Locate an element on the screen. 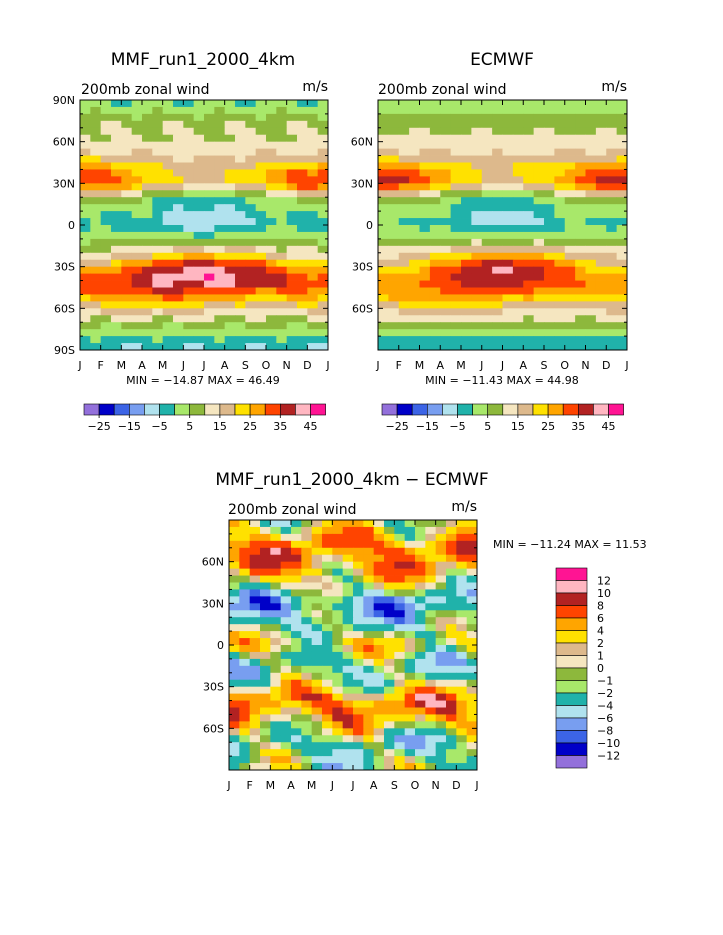 The width and height of the screenshot is (723, 935). panel-ecmwf-subtitle: 200mb zonal wind is located at coordinates (442, 90).